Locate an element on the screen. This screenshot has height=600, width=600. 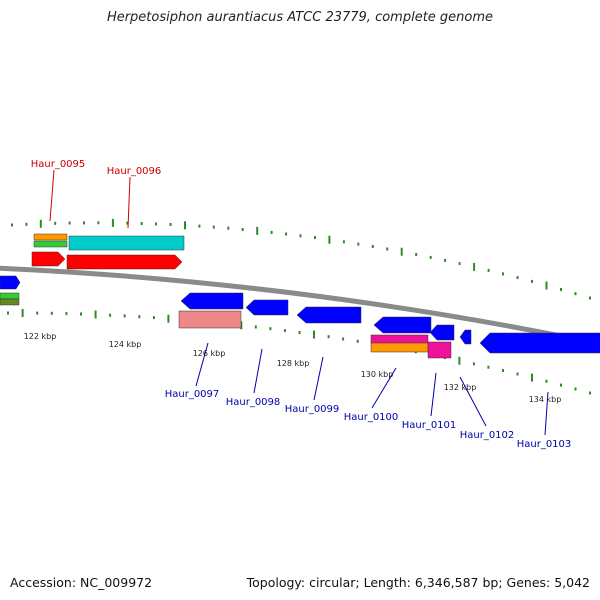
gene-label: Haur_0097 is located at coordinates (192, 394).